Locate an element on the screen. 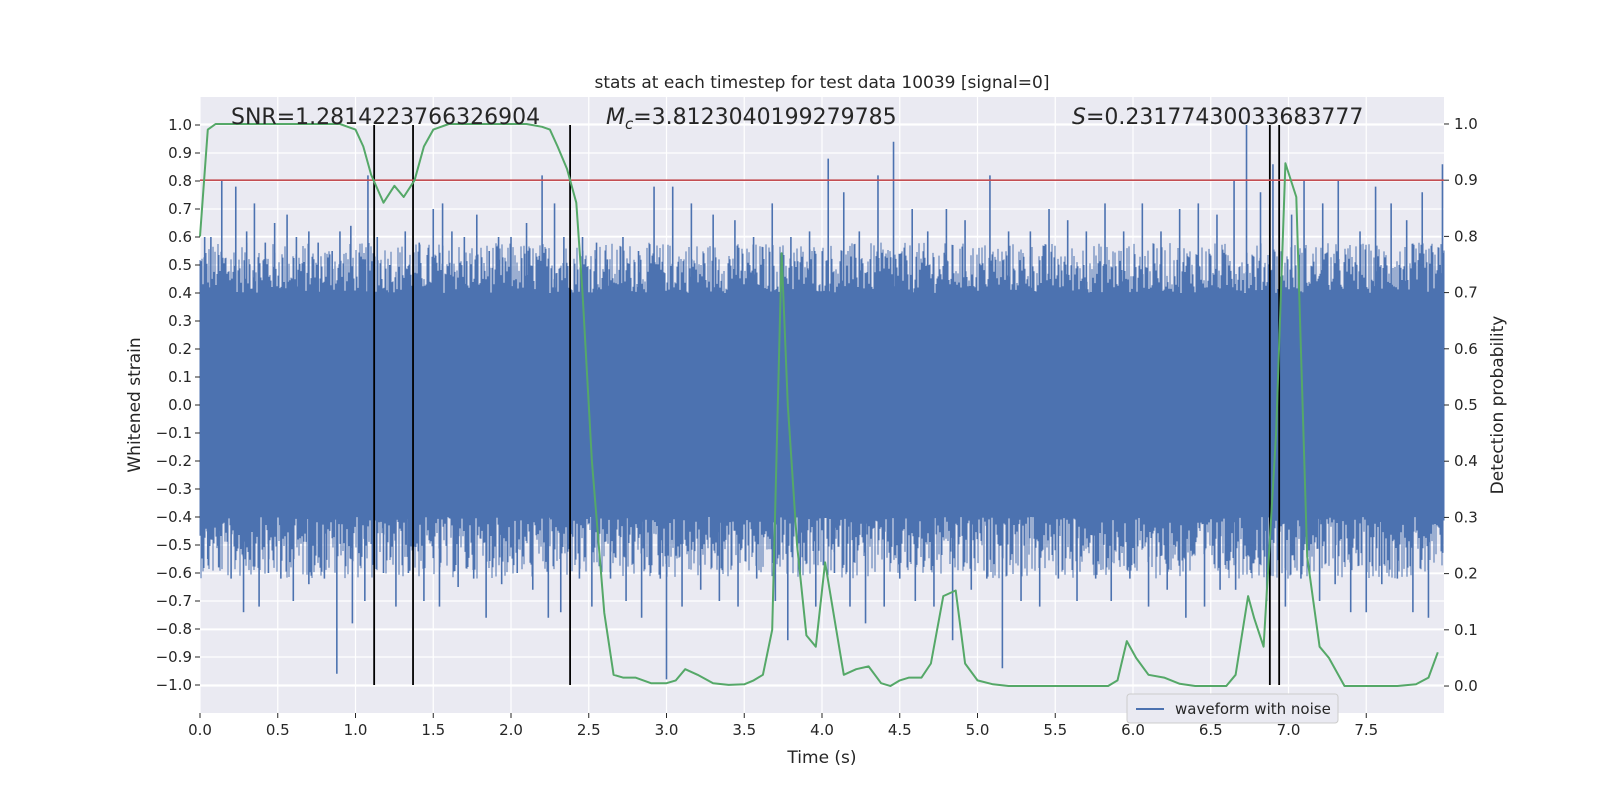 Image resolution: width=1600 pixels, height=800 pixels. y-tick-label: −0.2 is located at coordinates (174, 461).